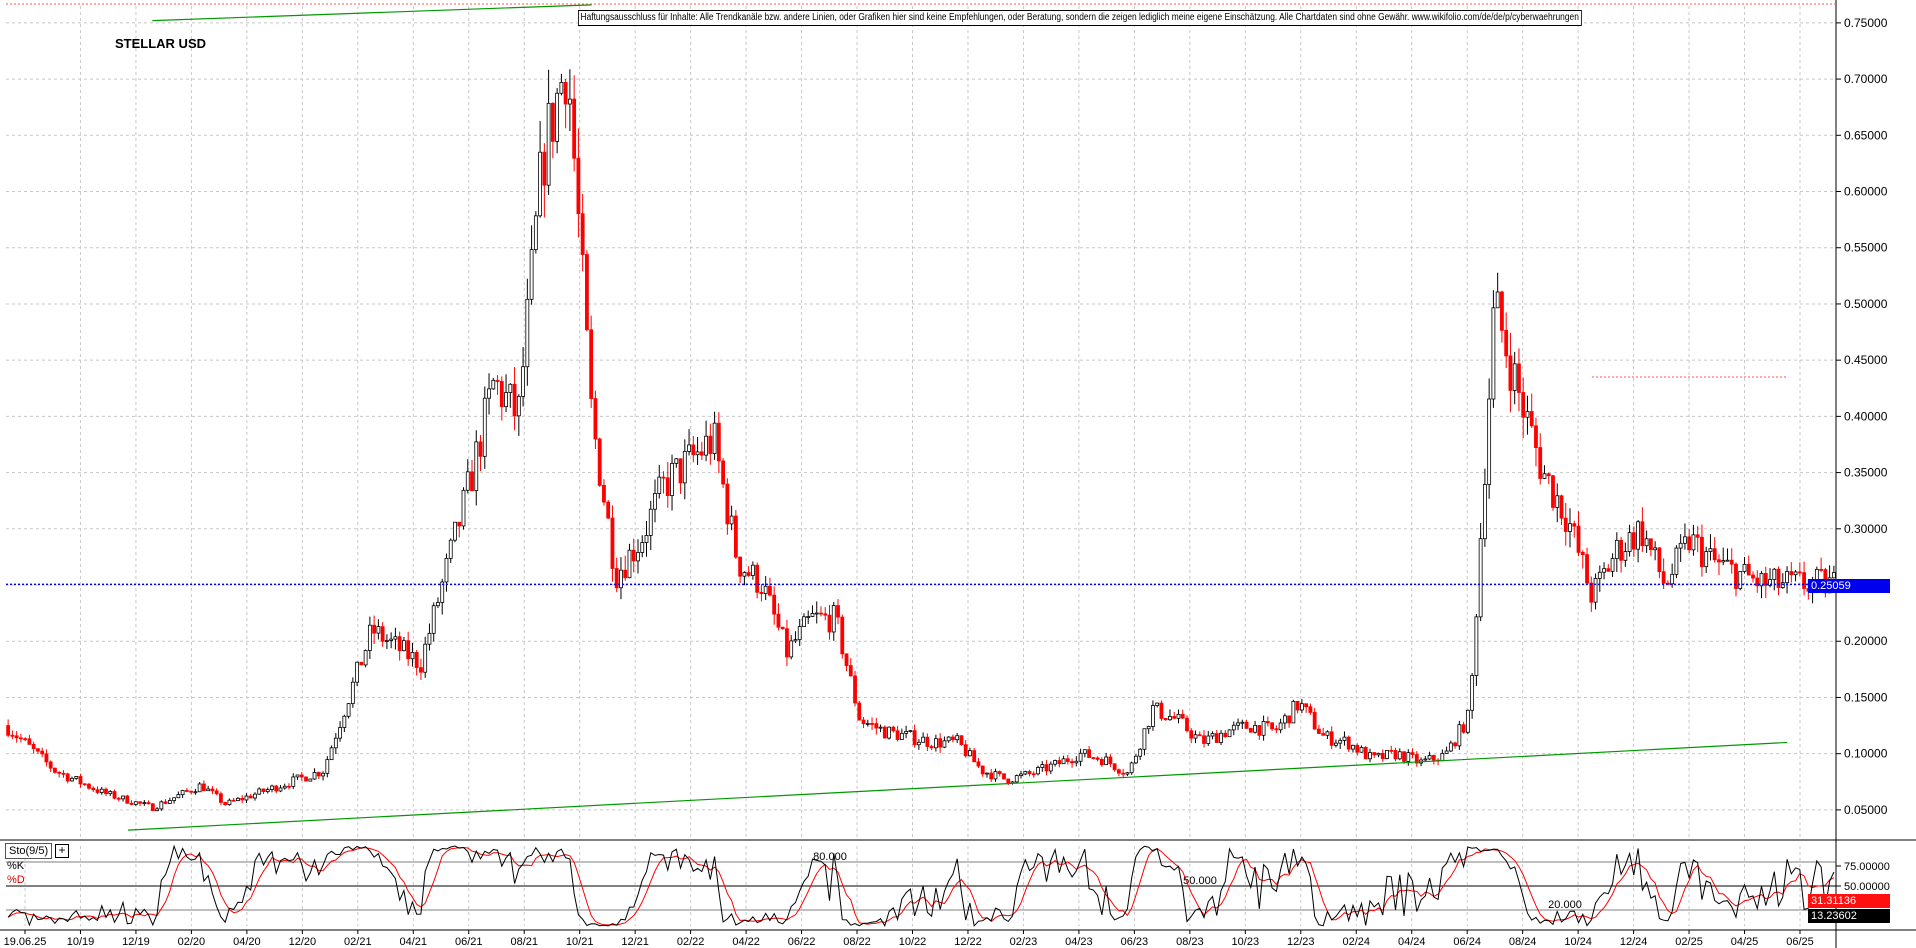 This screenshot has height=948, width=1916. Describe the element at coordinates (580, 942) in the screenshot. I see `x-tick-label: 10/21` at that location.